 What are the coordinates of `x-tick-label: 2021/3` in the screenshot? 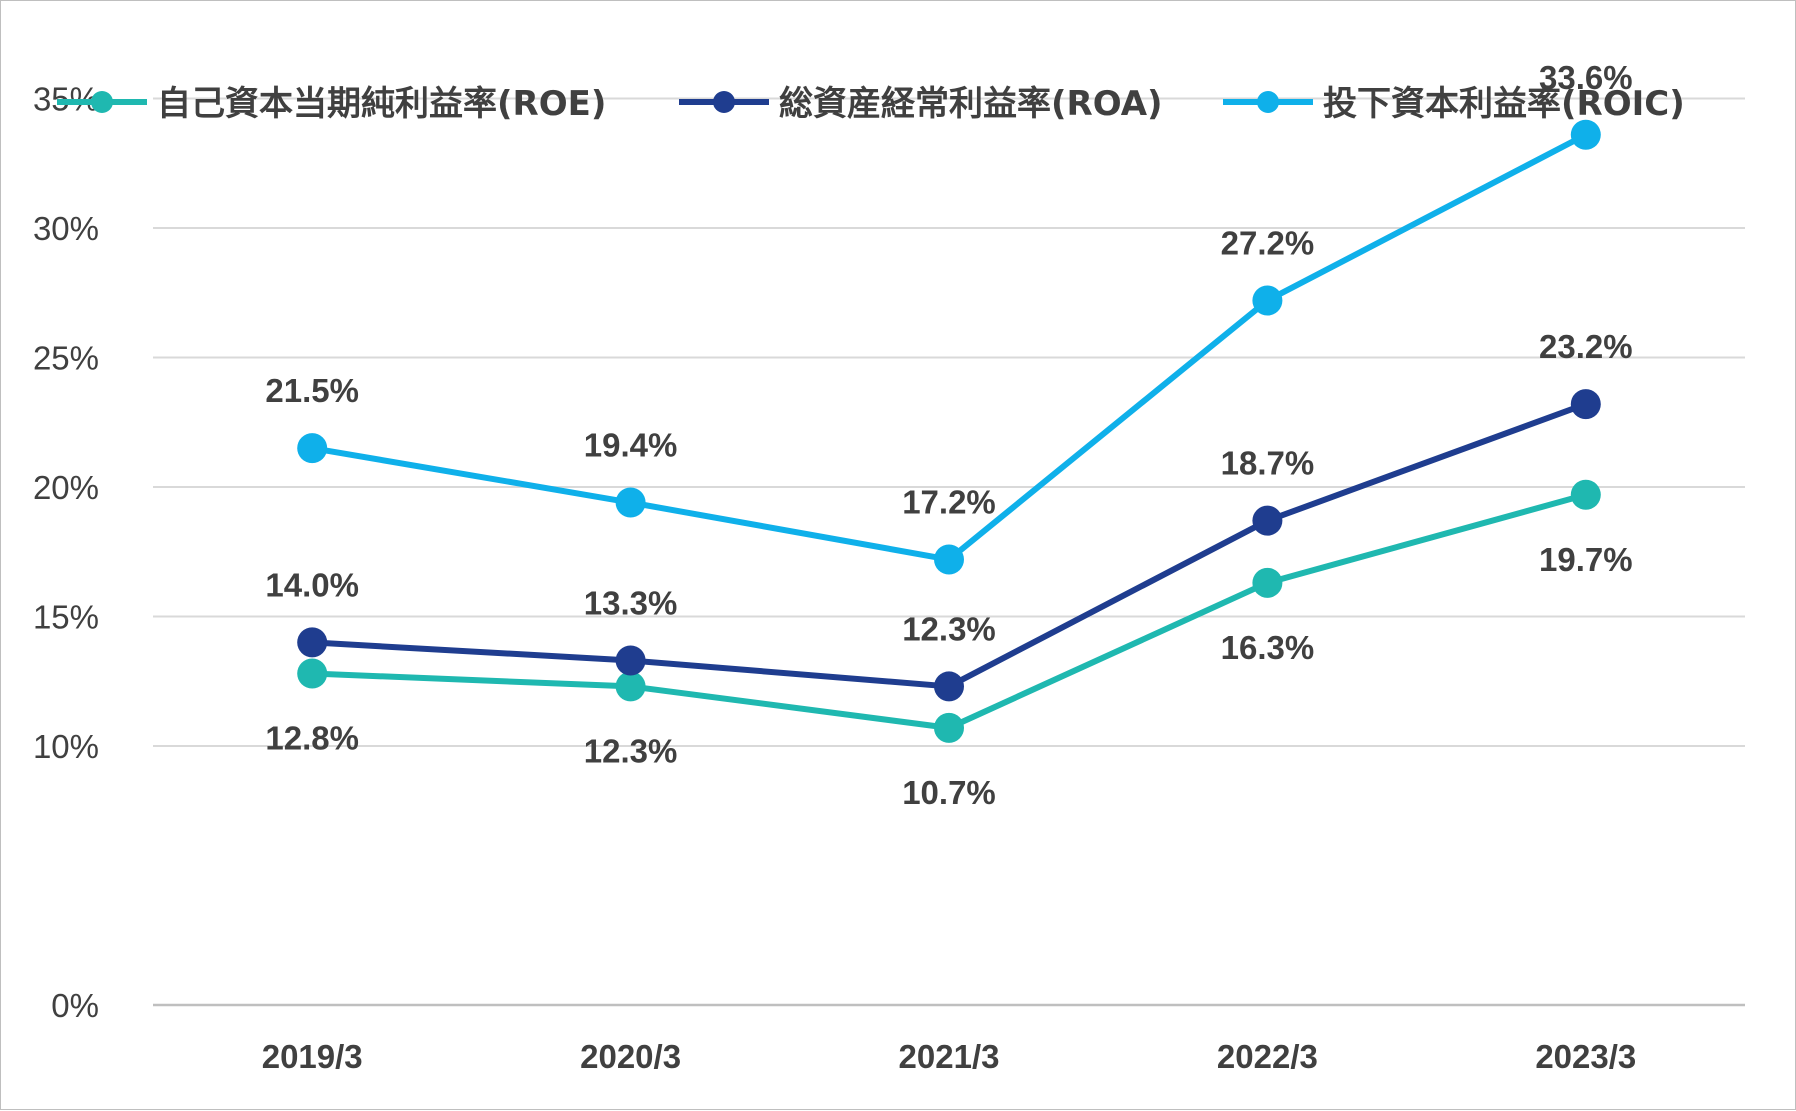 It's located at (949, 1056).